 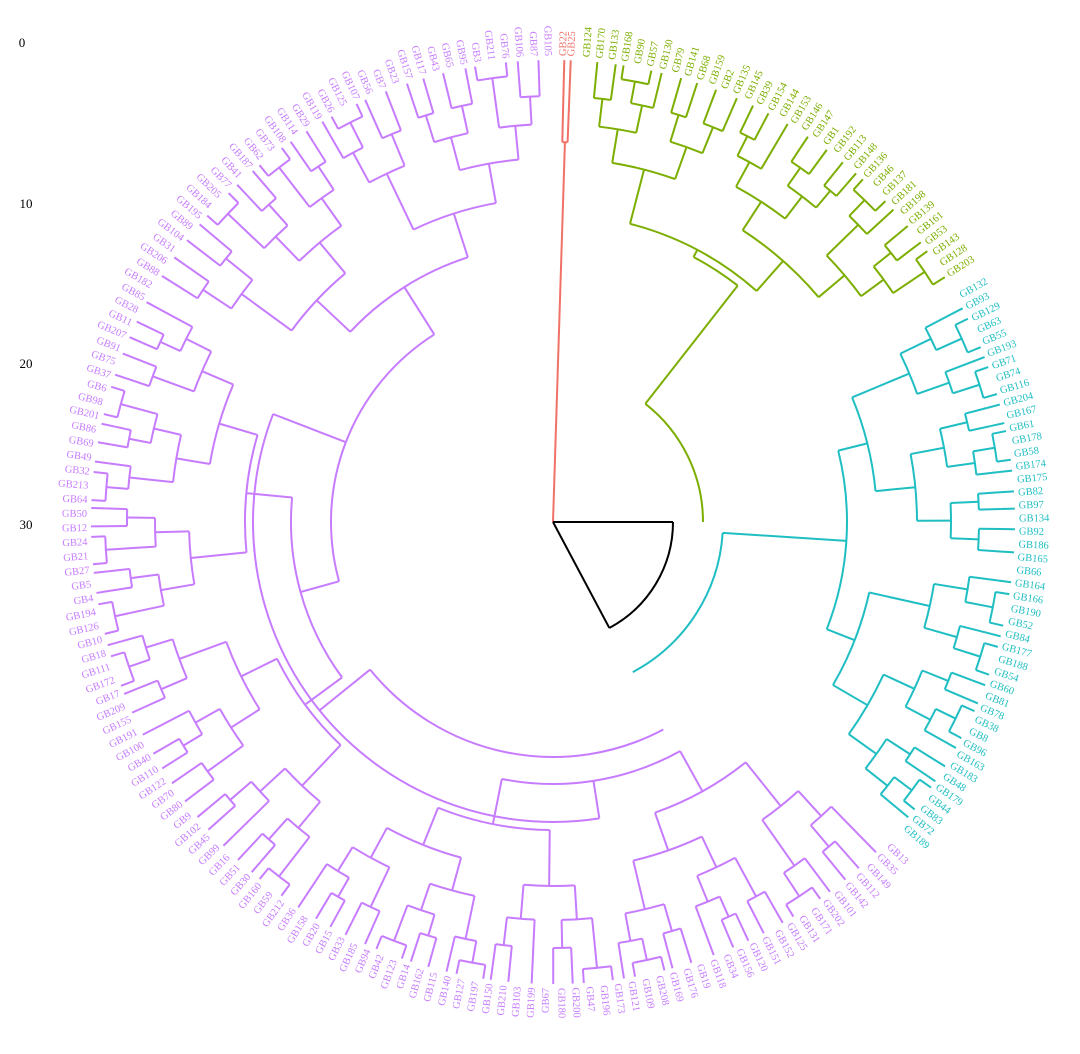 What do you see at coordinates (474, 997) in the screenshot?
I see `leaf-label: GB197` at bounding box center [474, 997].